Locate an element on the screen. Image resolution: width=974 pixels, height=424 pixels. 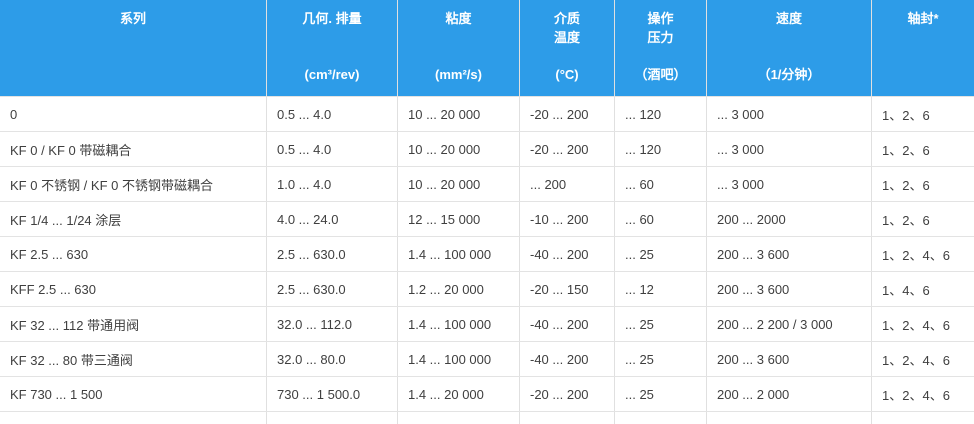
table-cell: 12 ... 15 000 is located at coordinates (458, 219).